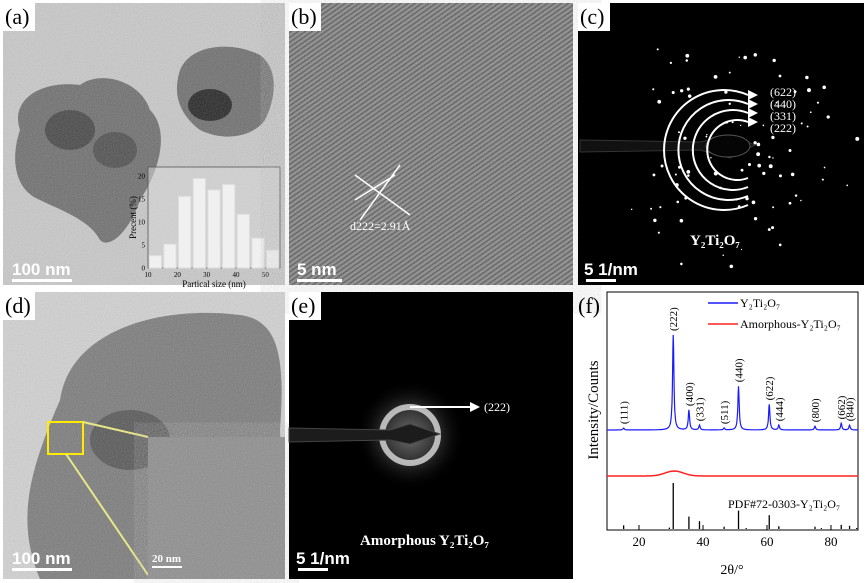 Image resolution: width=867 pixels, height=583 pixels. Describe the element at coordinates (594, 409) in the screenshot. I see `y-axis-label: Intensity/Counts` at that location.